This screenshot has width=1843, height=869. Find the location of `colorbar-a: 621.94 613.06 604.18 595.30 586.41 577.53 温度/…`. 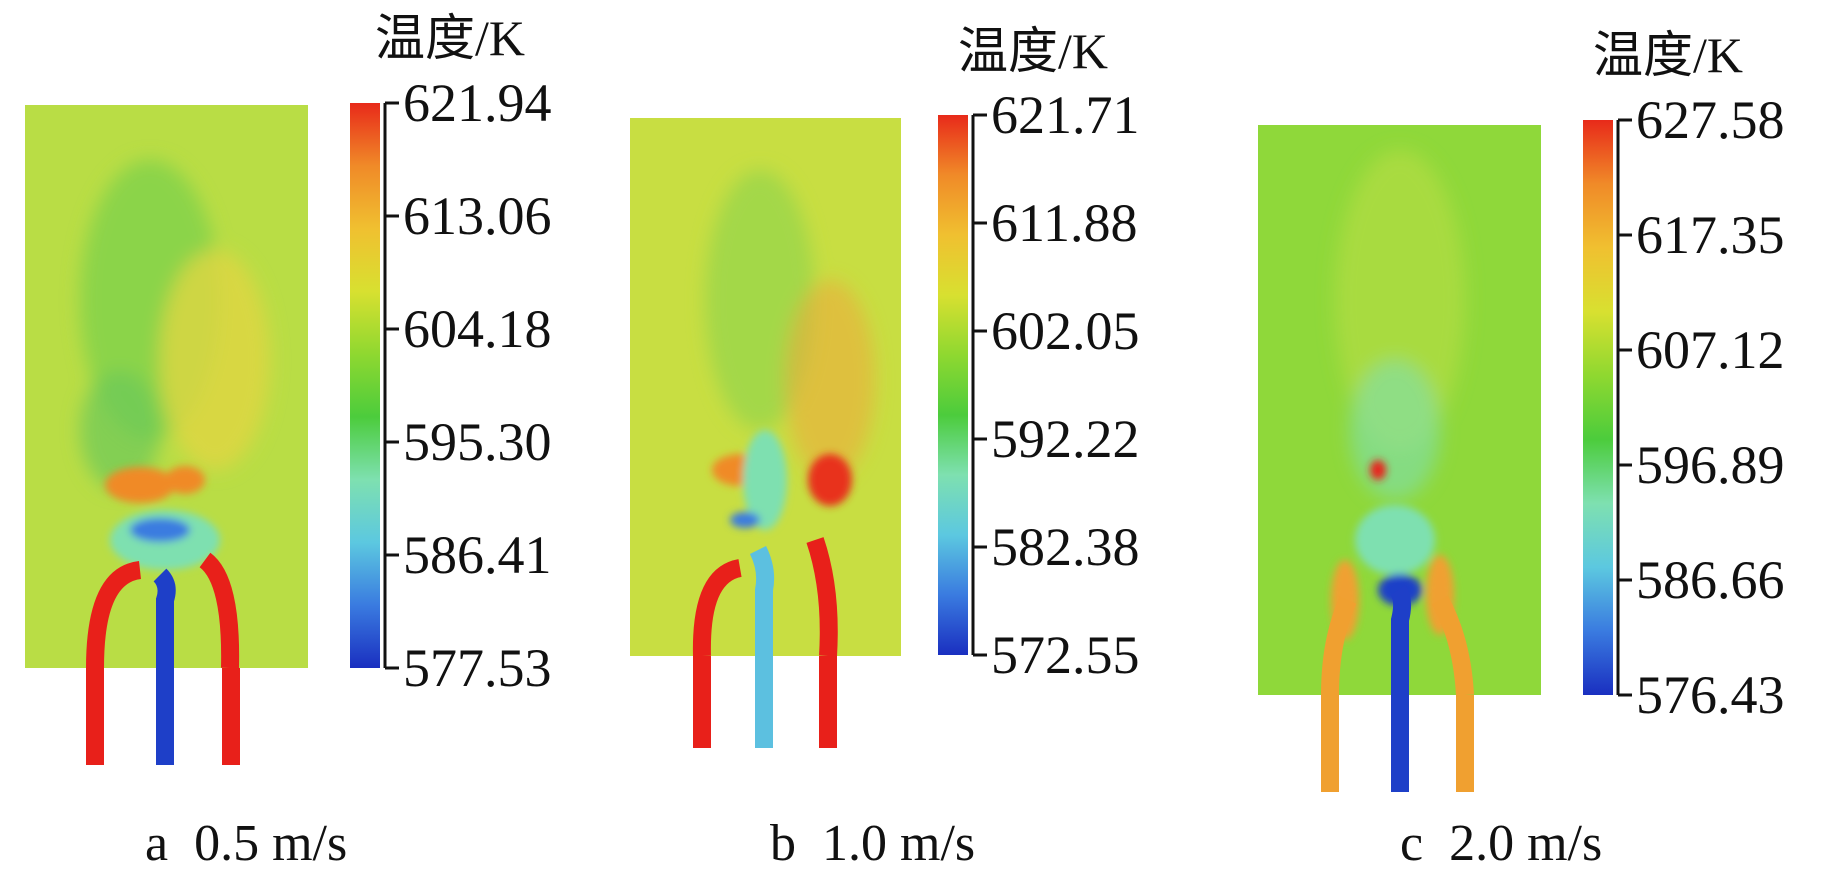

colorbar-a: 621.94 613.06 604.18 595.30 586.41 577.53 温度/… is located at coordinates (451, 354).